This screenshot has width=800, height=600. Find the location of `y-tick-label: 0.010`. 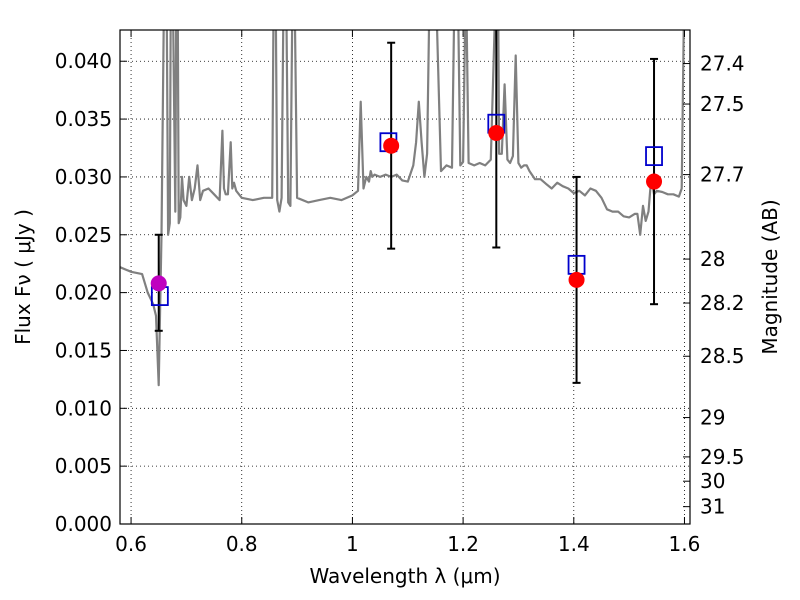

y-tick-label: 0.010 is located at coordinates (83, 408).